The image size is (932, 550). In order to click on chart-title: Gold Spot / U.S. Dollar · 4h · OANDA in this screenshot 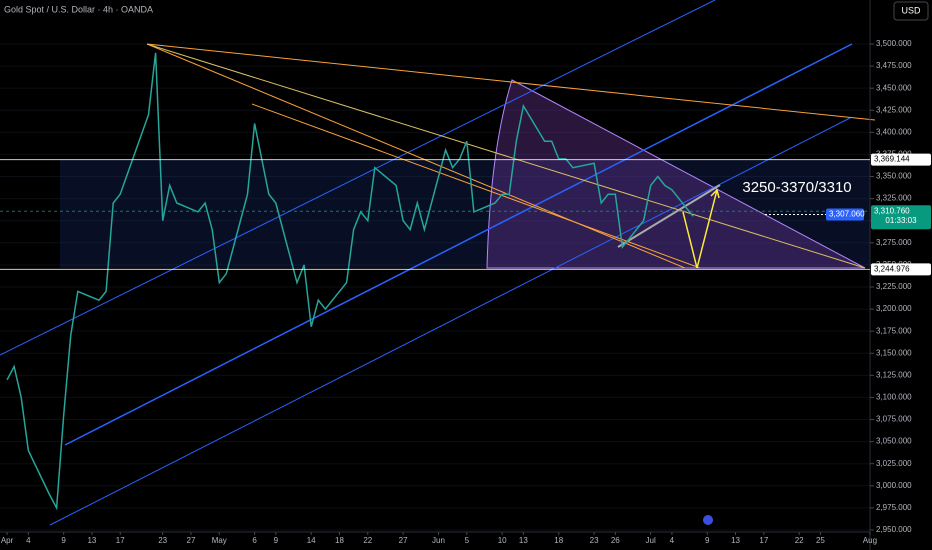, I will do `click(78, 9)`.